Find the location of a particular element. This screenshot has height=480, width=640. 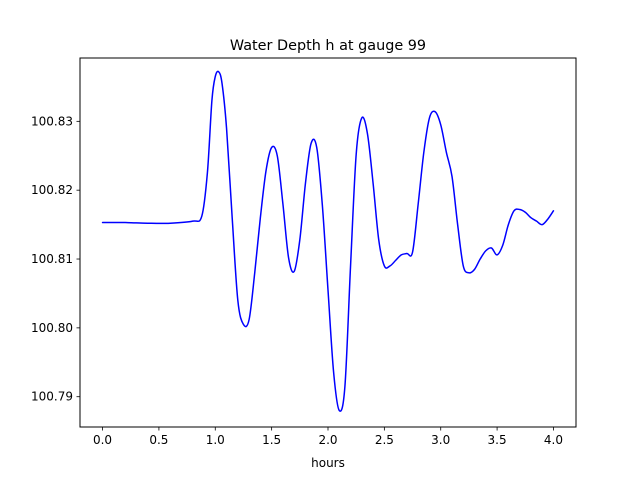

y-tick-label: 100.81 is located at coordinates (52, 259).